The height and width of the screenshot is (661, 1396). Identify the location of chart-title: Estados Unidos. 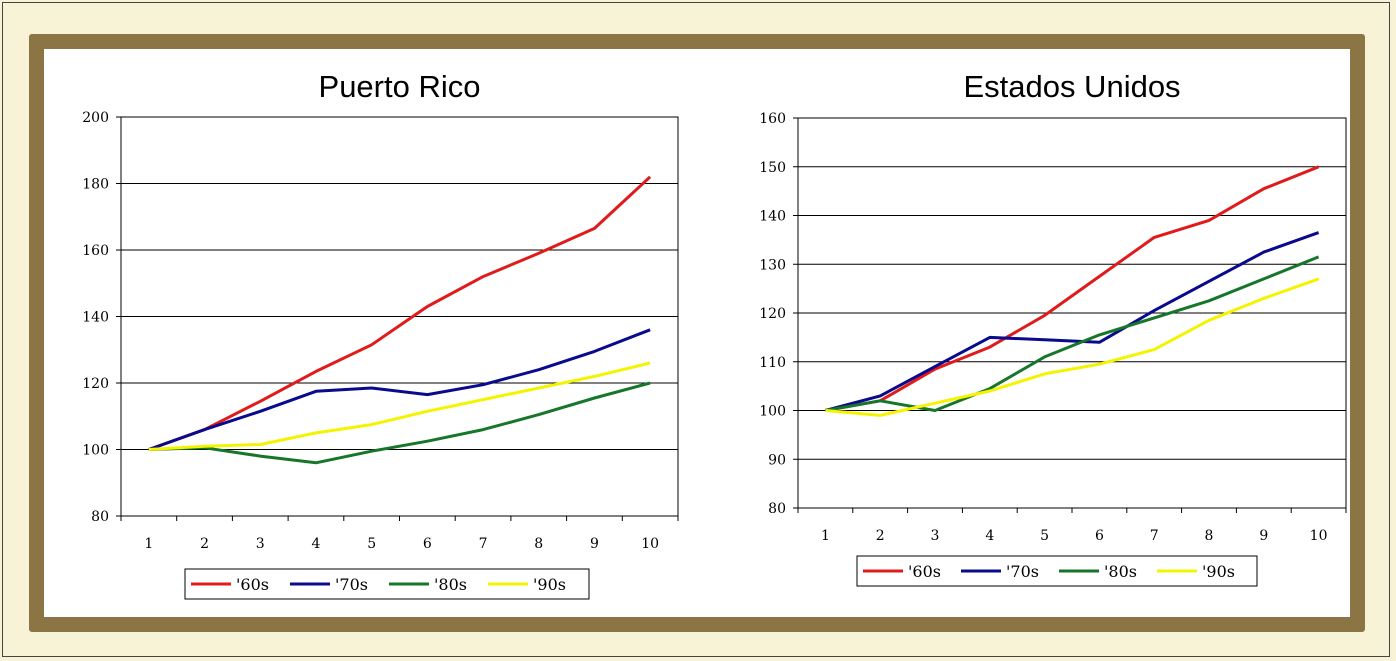
(1071, 86).